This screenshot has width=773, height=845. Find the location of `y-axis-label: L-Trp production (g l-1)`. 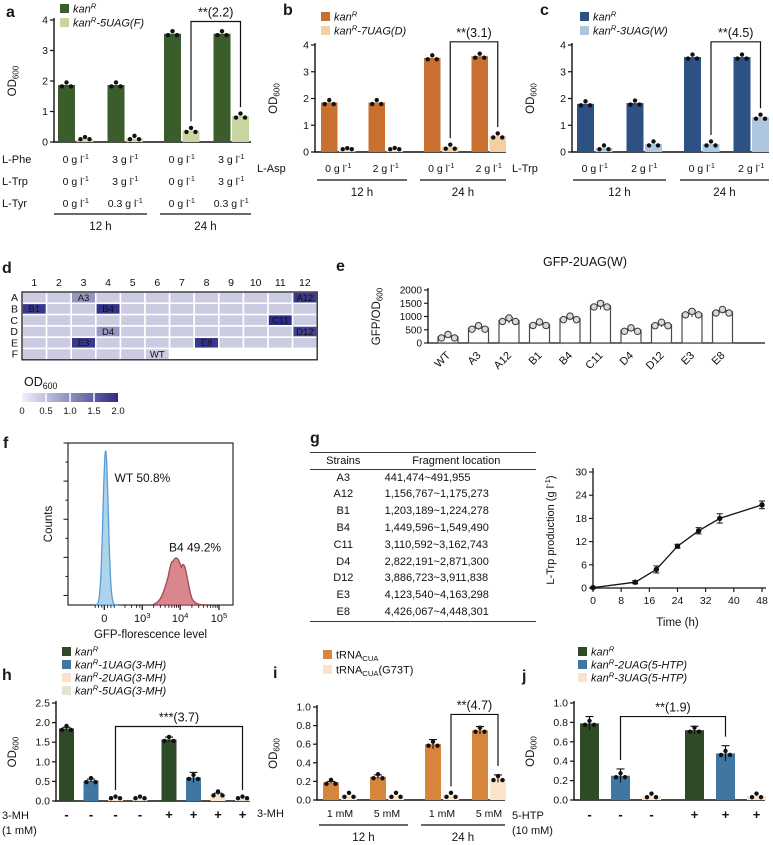

y-axis-label: L-Trp production (g l-1) is located at coordinates (550, 529).